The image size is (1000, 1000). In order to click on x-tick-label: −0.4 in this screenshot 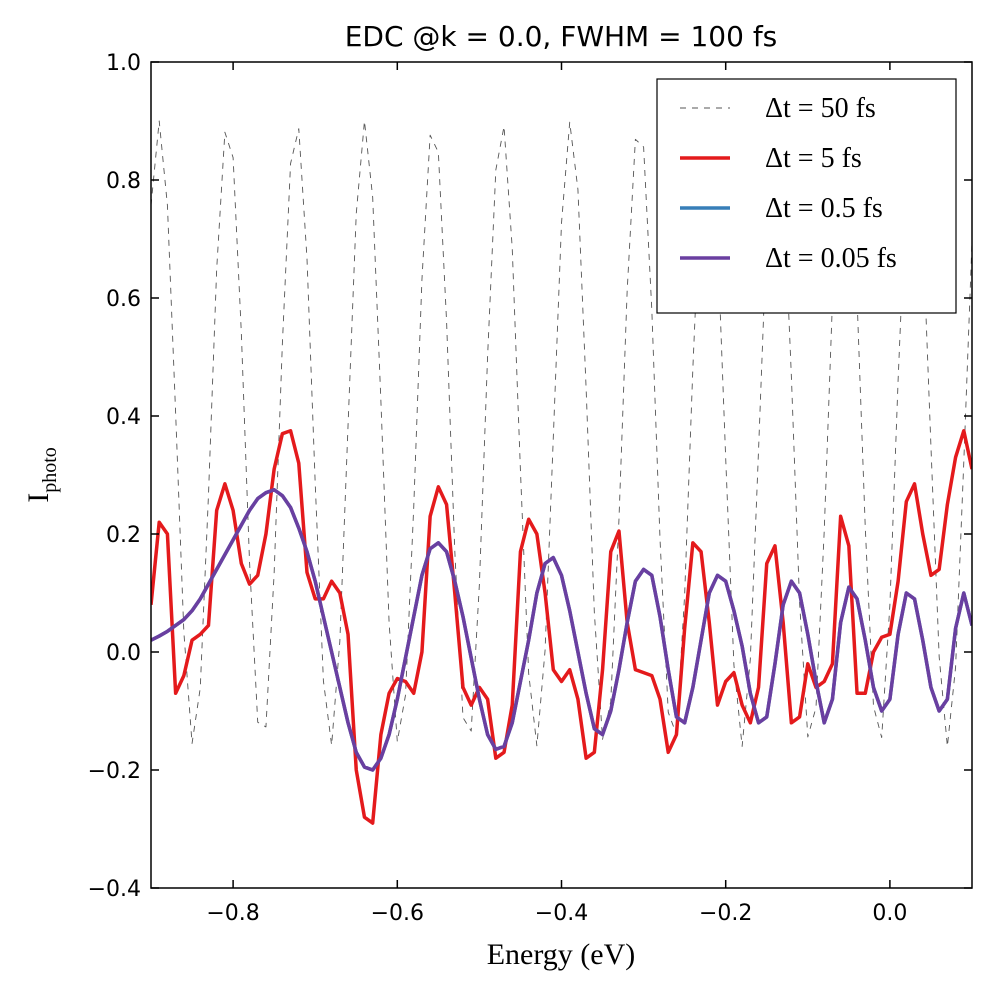, I will do `click(561, 913)`.